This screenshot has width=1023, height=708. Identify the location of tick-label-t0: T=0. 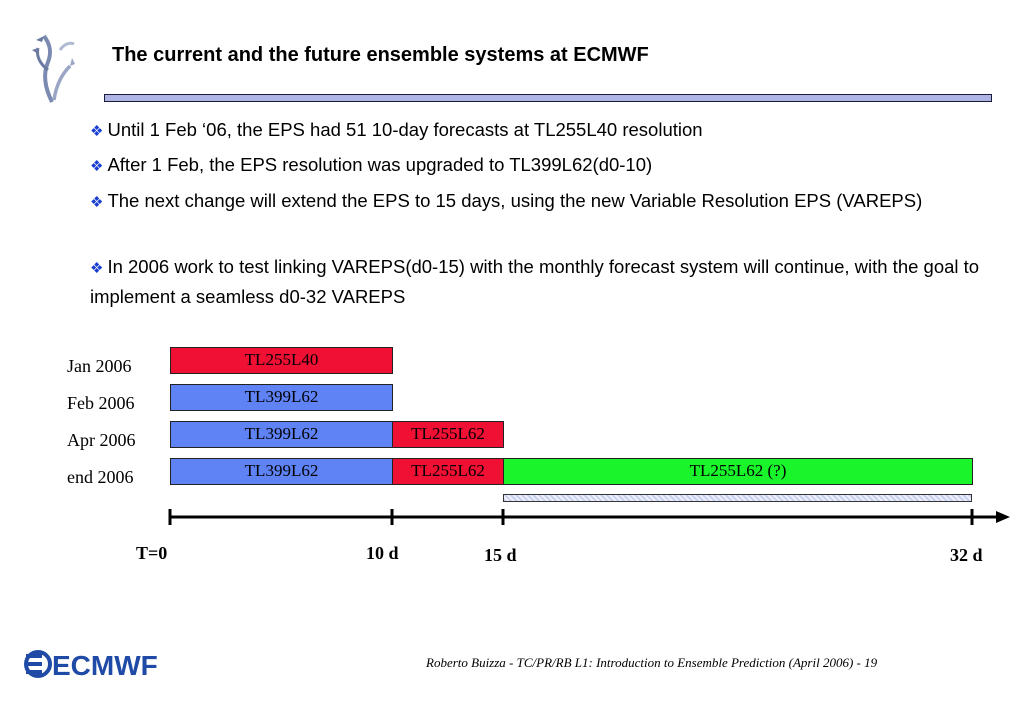
(152, 553).